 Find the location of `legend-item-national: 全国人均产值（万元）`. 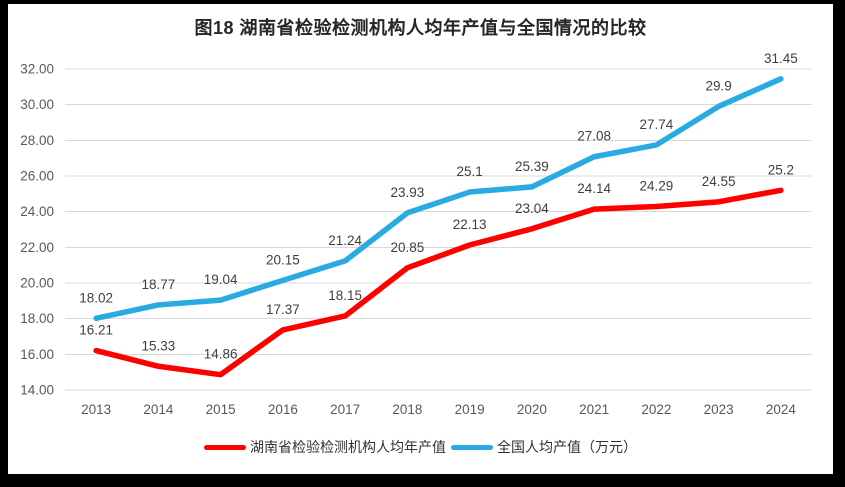

legend-item-national: 全国人均产值（万元） is located at coordinates (544, 447).